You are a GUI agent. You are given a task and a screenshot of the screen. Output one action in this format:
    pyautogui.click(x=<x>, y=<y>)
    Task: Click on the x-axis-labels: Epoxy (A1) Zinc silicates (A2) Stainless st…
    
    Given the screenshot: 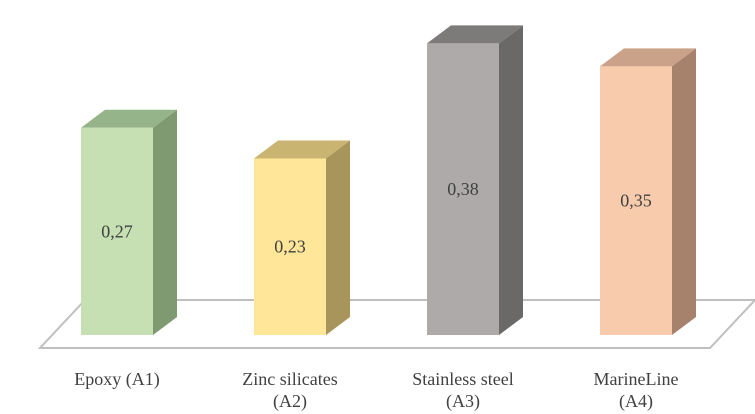 What is the action you would take?
    pyautogui.click(x=376, y=390)
    